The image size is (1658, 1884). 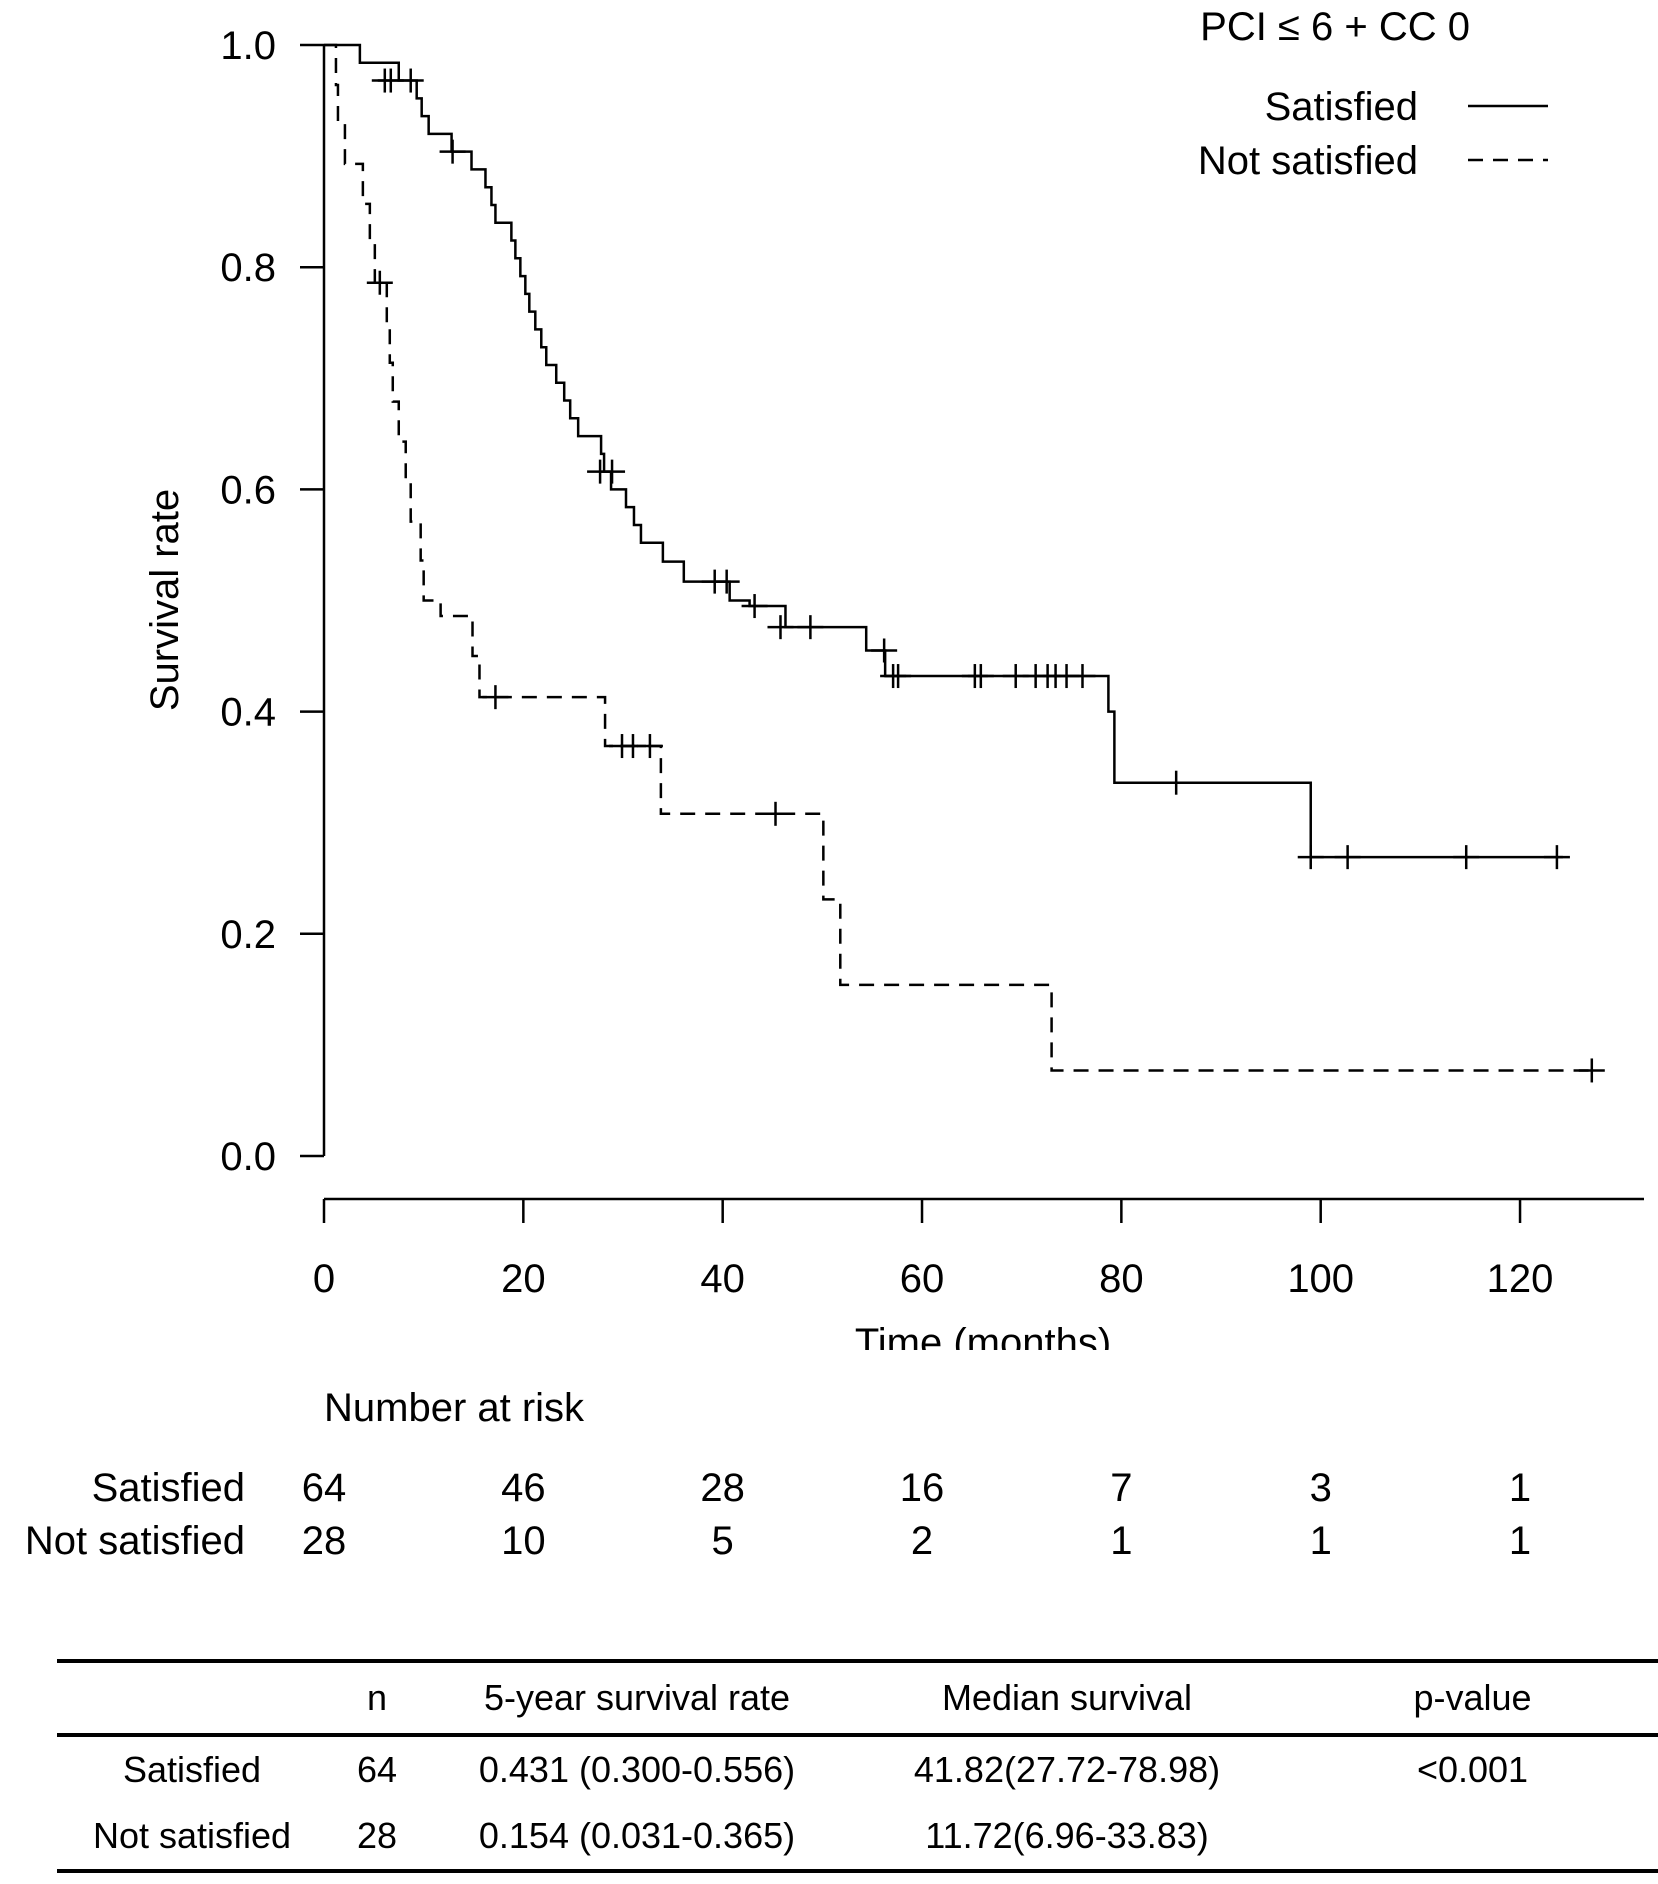 I want to click on y-tick-label: 0.4, so click(x=248, y=713).